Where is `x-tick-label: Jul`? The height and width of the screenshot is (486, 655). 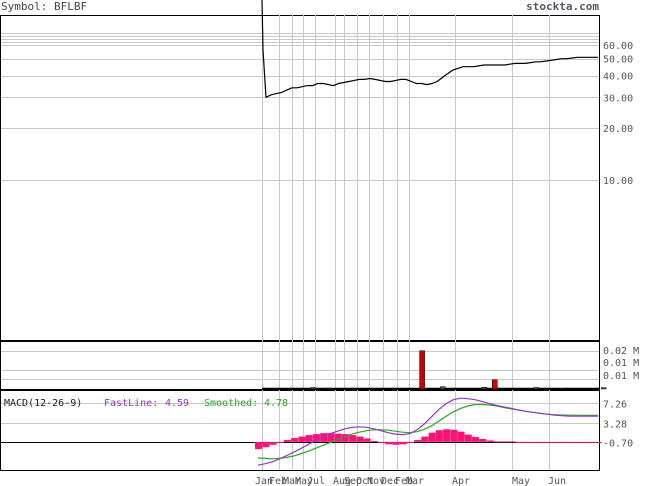 x-tick-label: Jul is located at coordinates (316, 481).